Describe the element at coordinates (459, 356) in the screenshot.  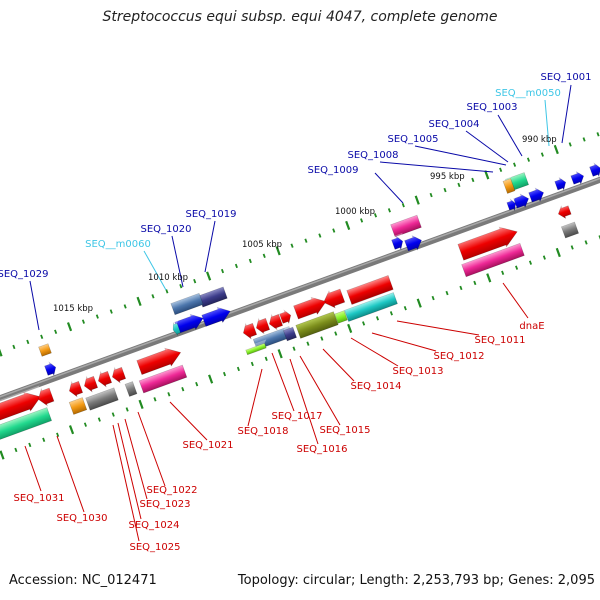
I see `feature-label-lower: SEQ_1012` at that location.